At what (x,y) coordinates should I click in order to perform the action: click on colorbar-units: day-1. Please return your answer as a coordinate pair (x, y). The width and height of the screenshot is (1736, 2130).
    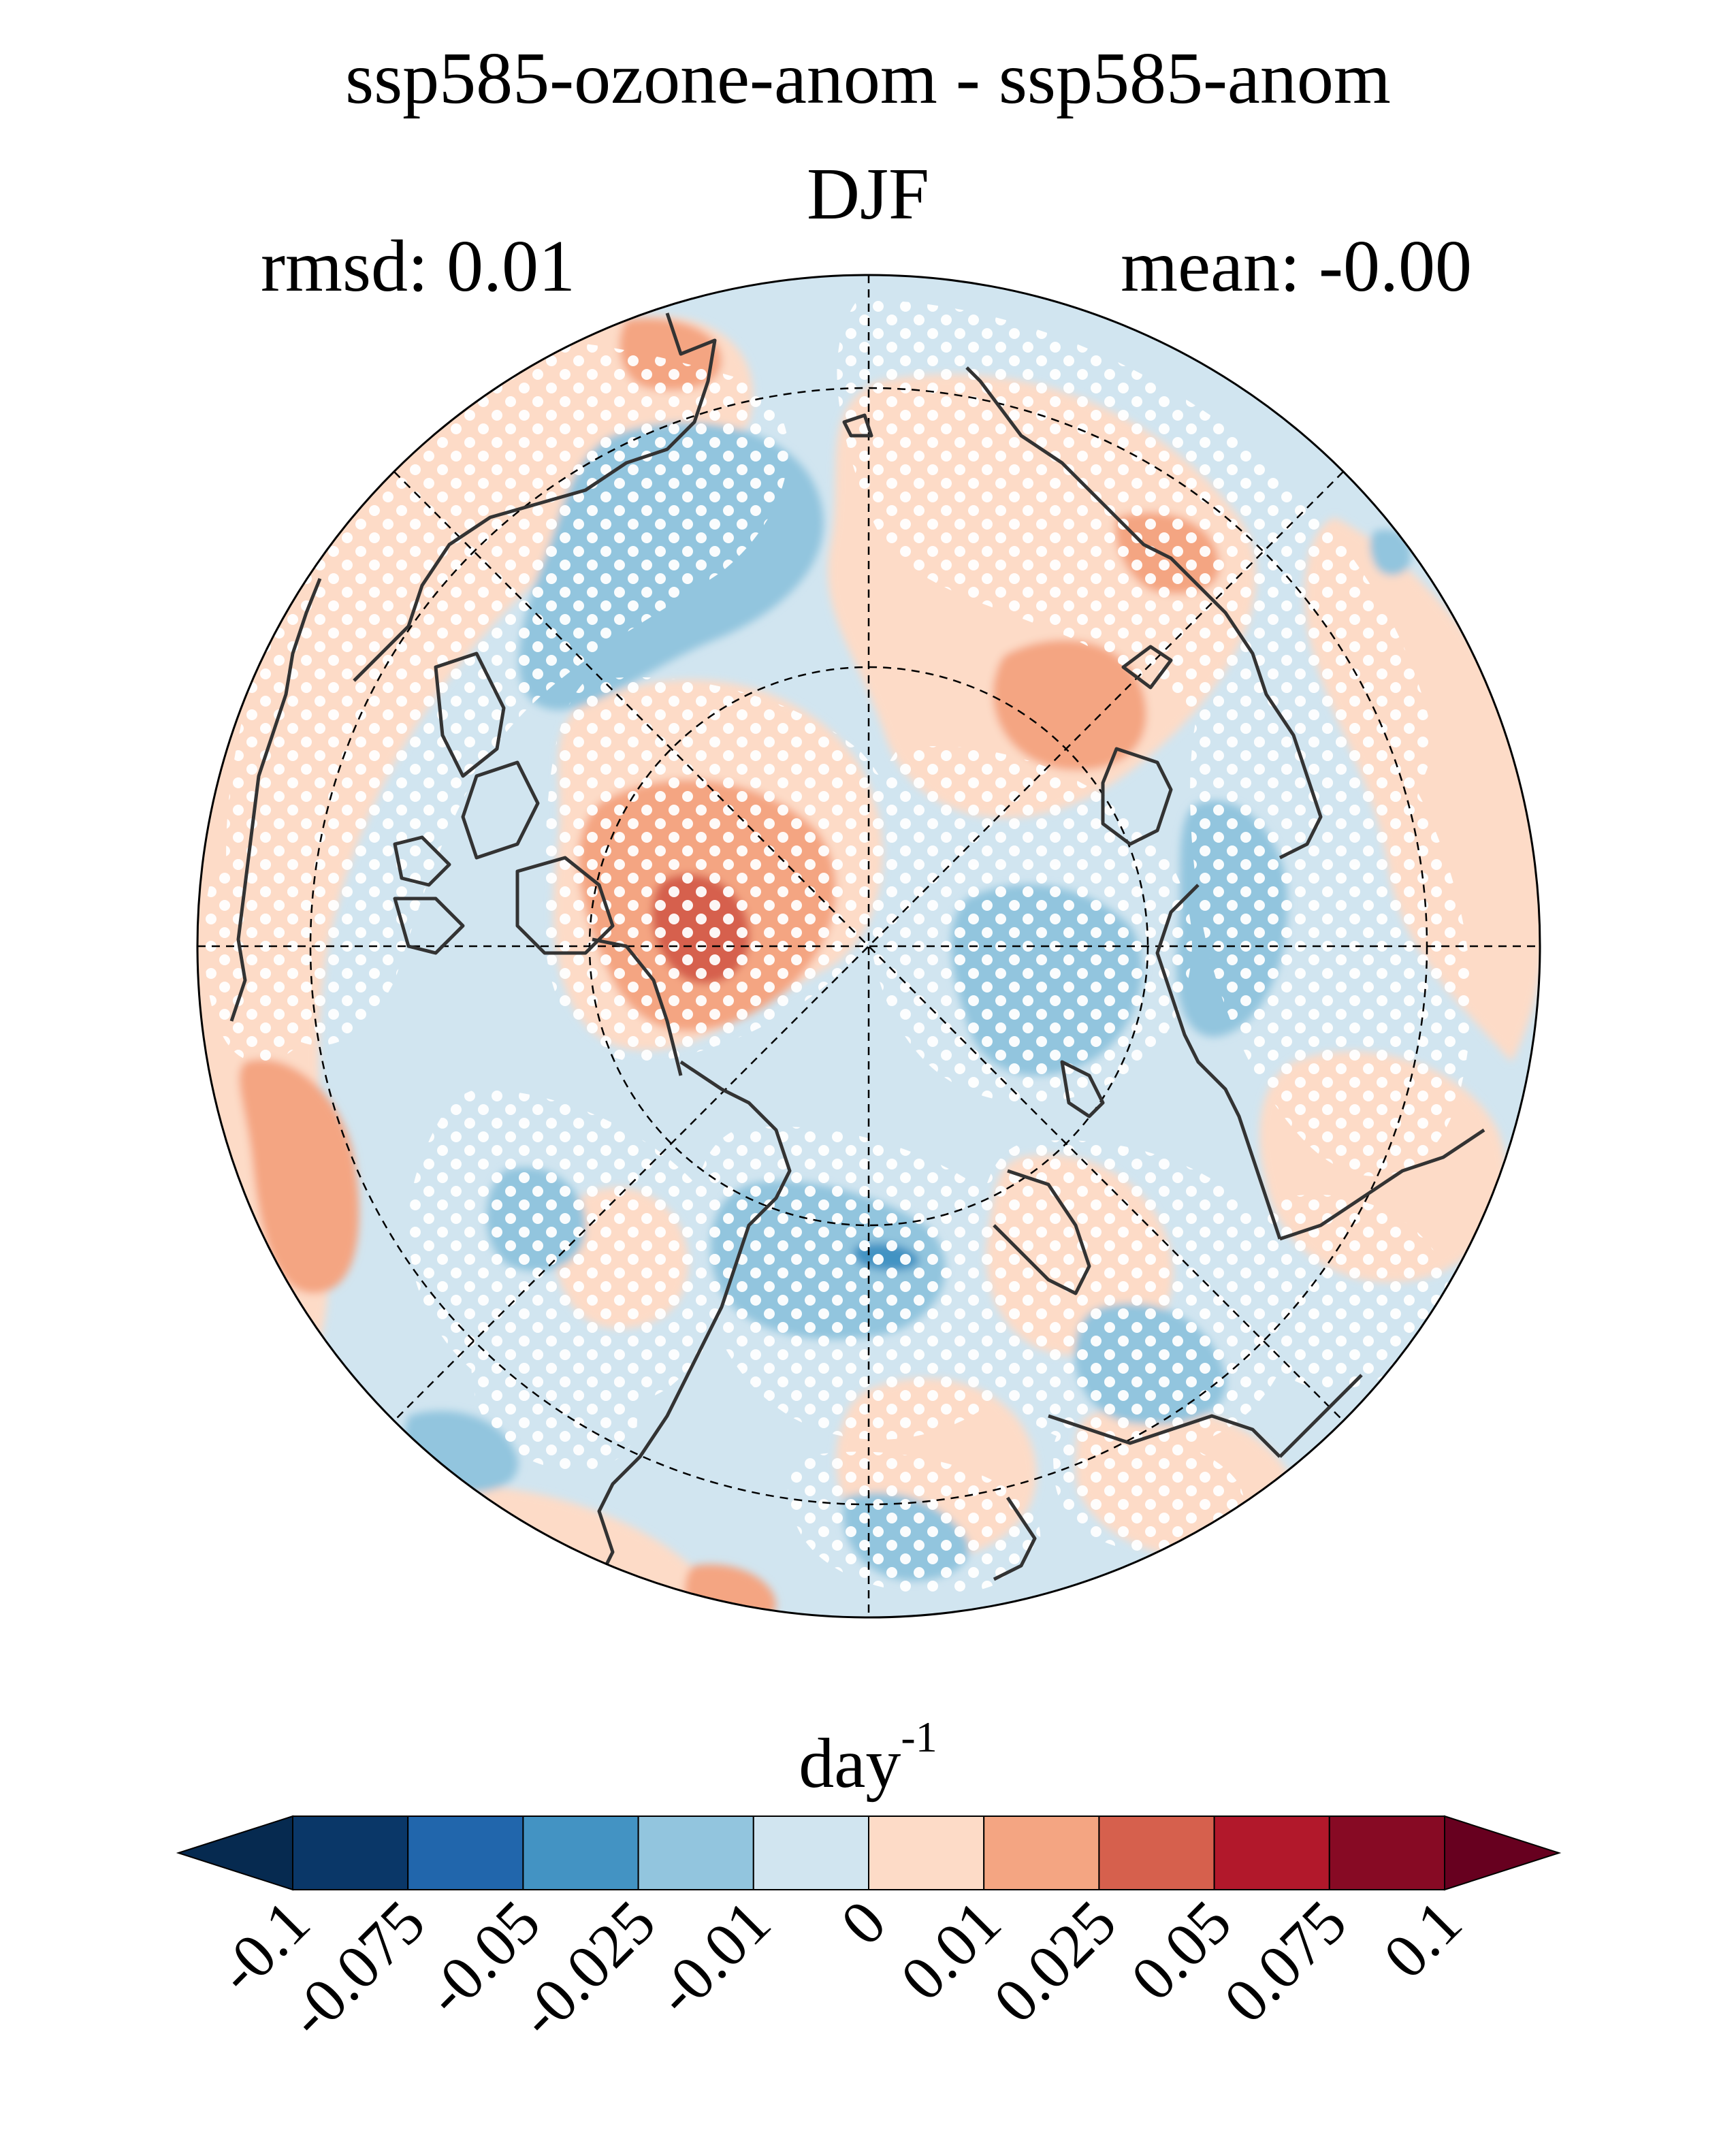
    Looking at the image, I should click on (868, 1757).